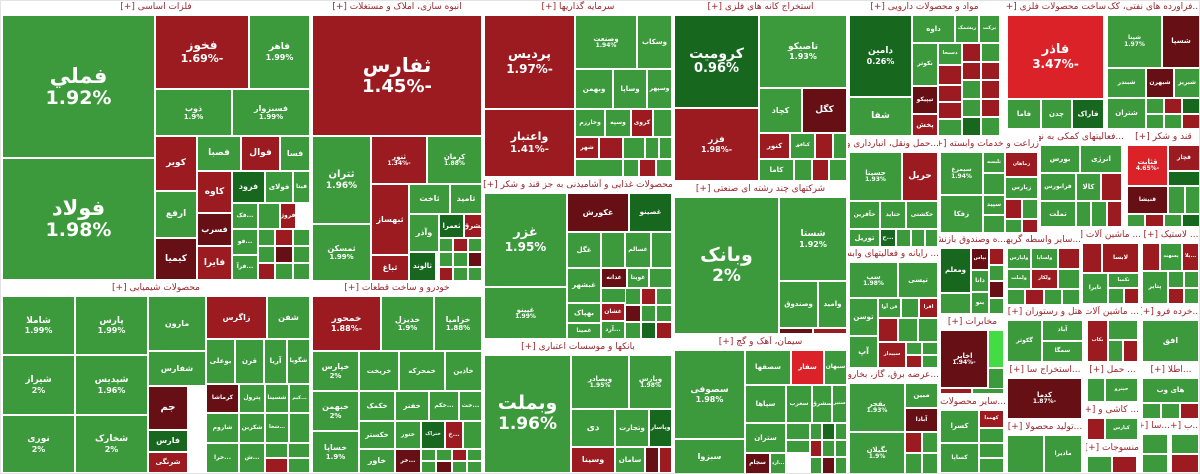 The height and width of the screenshot is (474, 1200). I want to click on sector-header: ...سا [+], so click(1155, 426).